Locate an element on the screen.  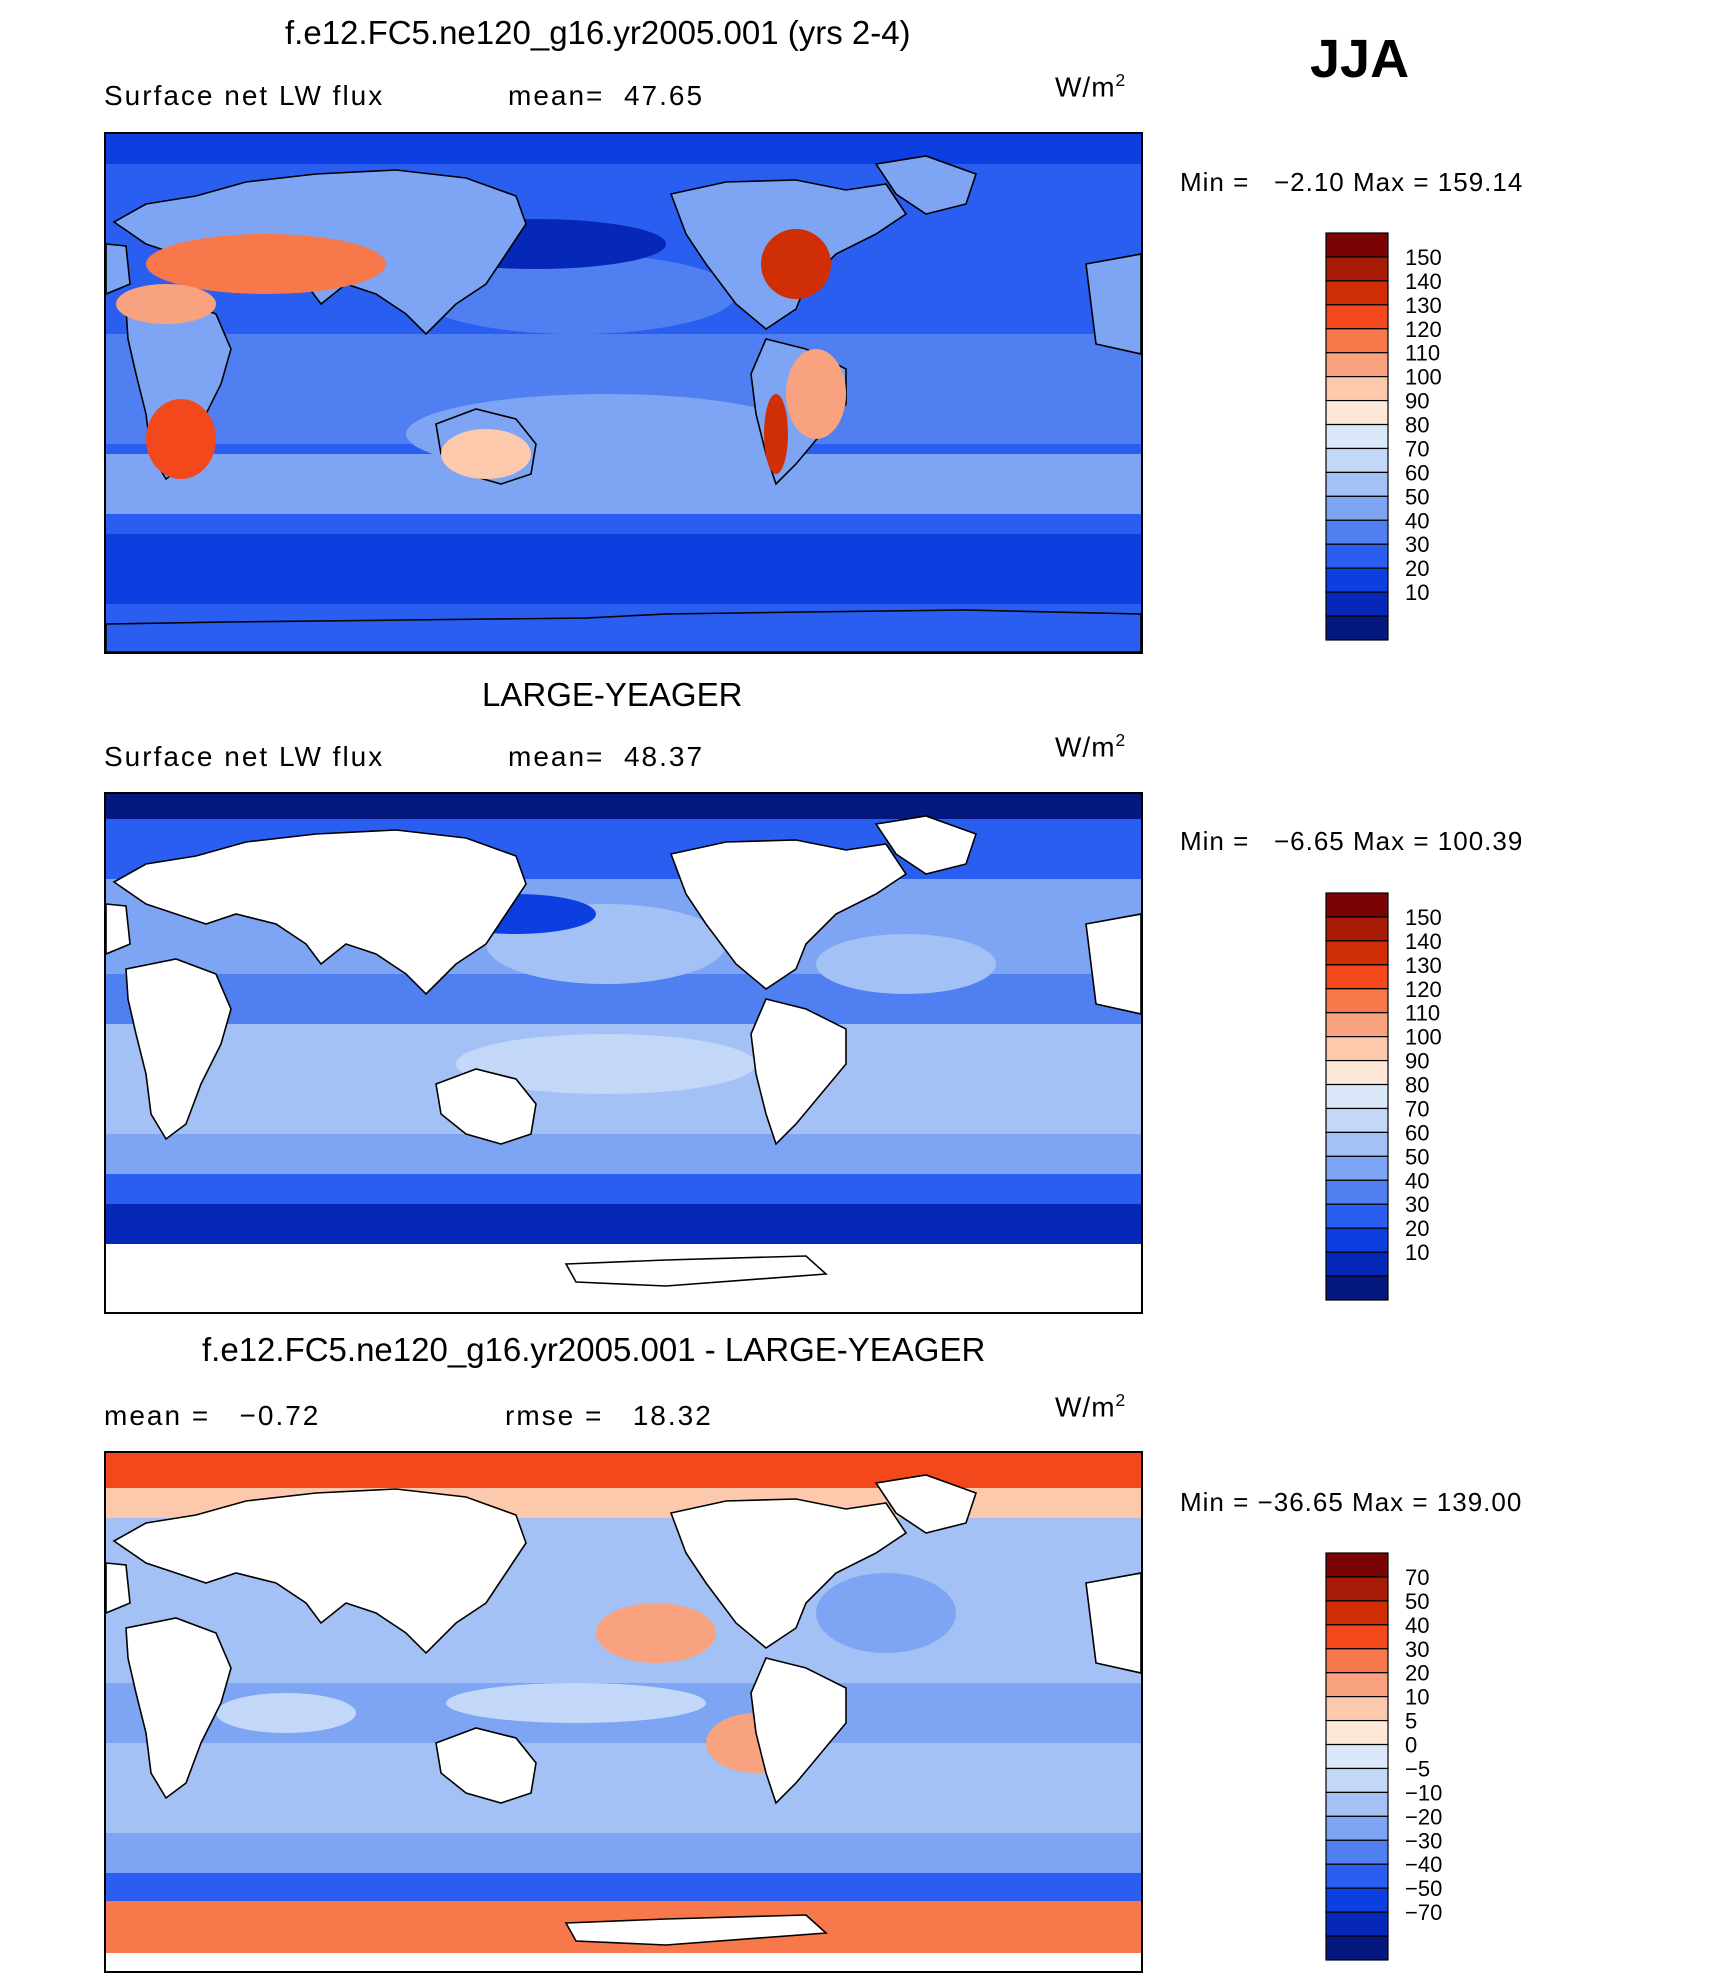
panel-3-colorbar: 70 50 40 30 20 10 5 0 −5 −10 −20 −30 −40 −50 −70 is located at coordinates (1405, 1764).